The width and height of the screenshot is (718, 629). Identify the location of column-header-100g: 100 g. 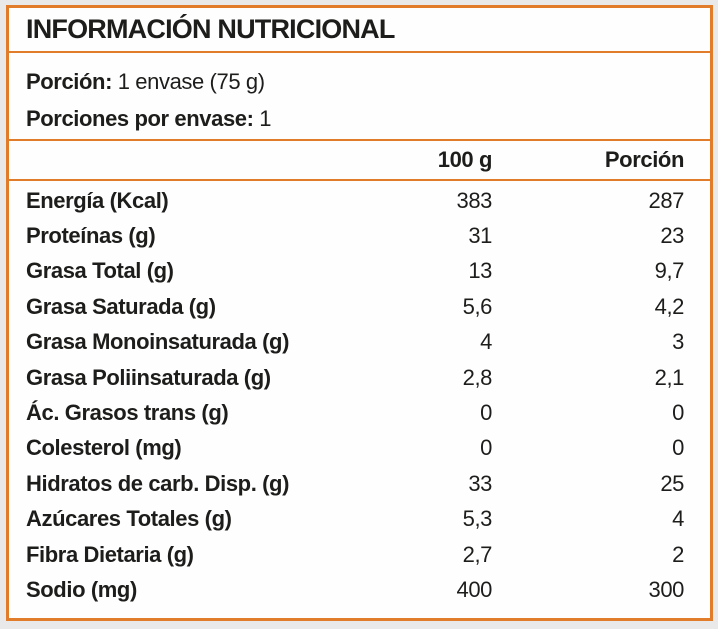
(465, 159).